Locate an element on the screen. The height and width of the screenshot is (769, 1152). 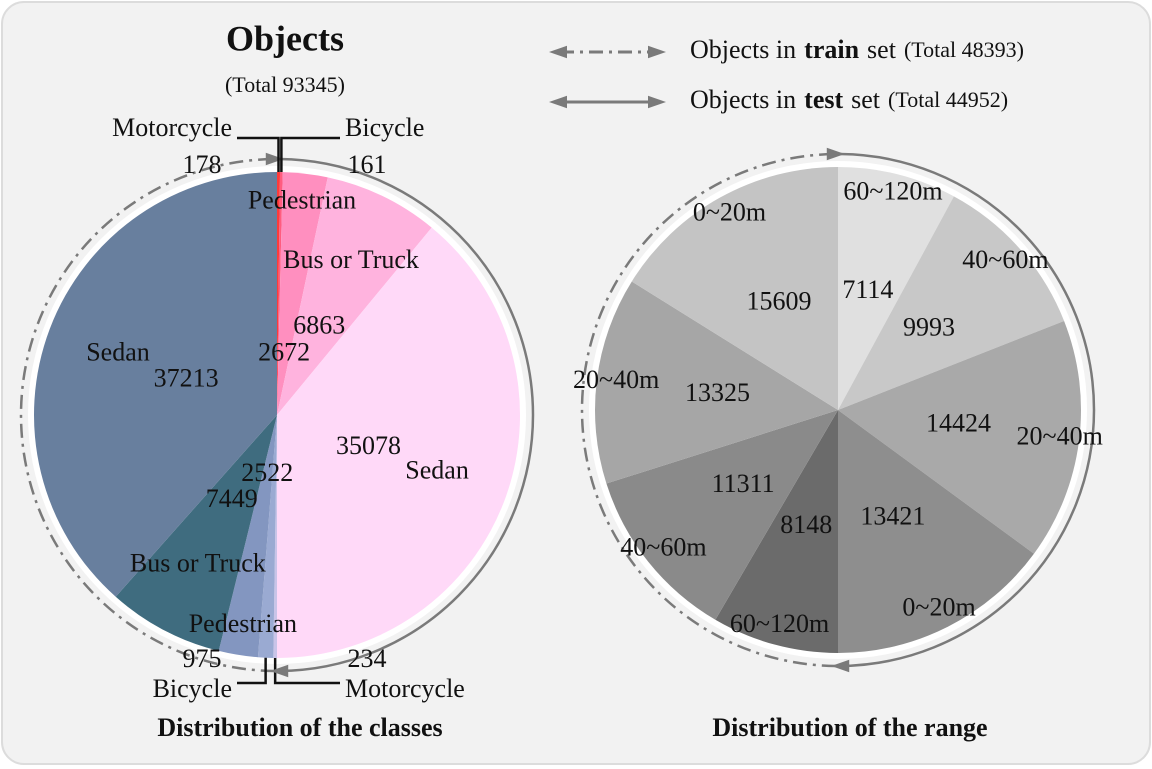
value-label: 2672 is located at coordinates (284, 352).